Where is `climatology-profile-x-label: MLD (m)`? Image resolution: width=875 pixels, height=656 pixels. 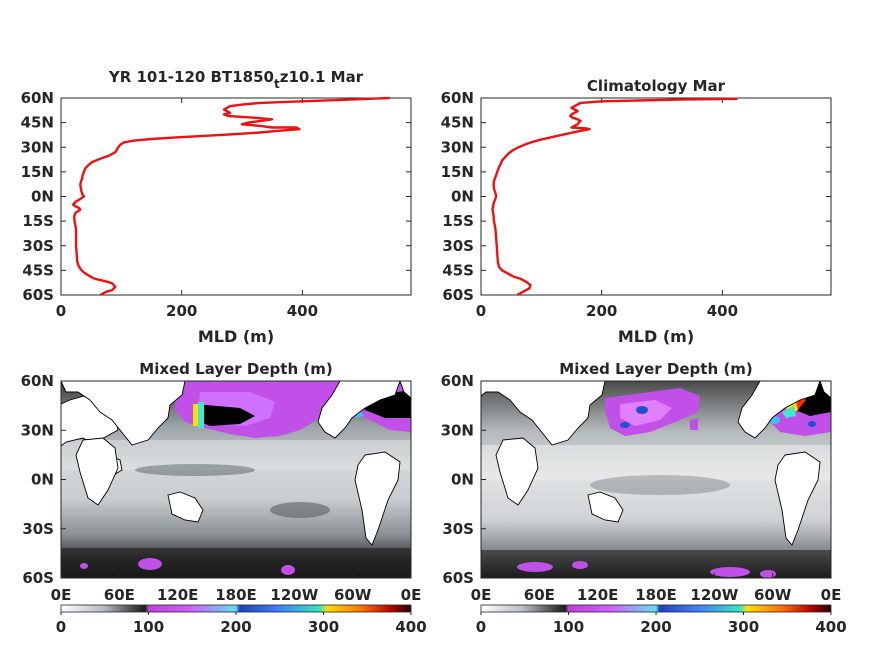 climatology-profile-x-label: MLD (m) is located at coordinates (656, 336).